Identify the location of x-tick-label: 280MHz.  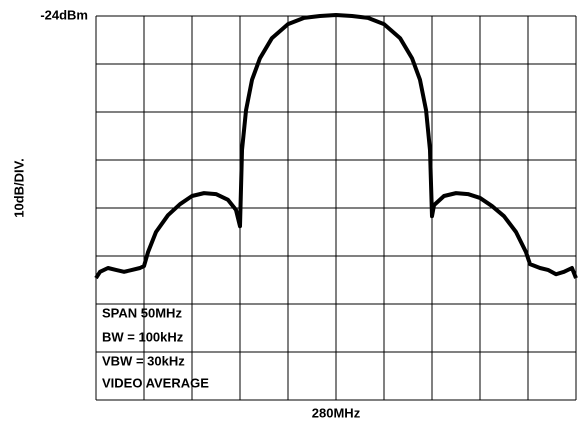
(336, 412).